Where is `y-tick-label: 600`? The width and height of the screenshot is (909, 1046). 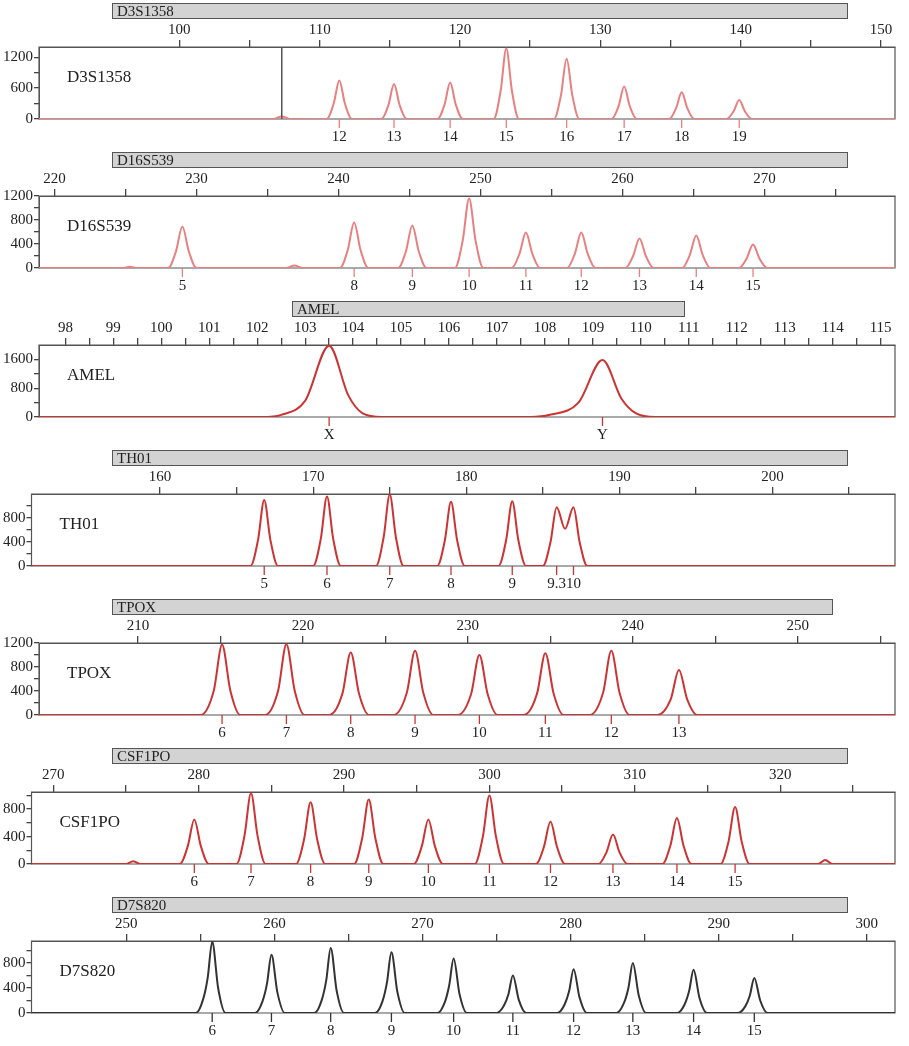
y-tick-label: 600 is located at coordinates (21, 87).